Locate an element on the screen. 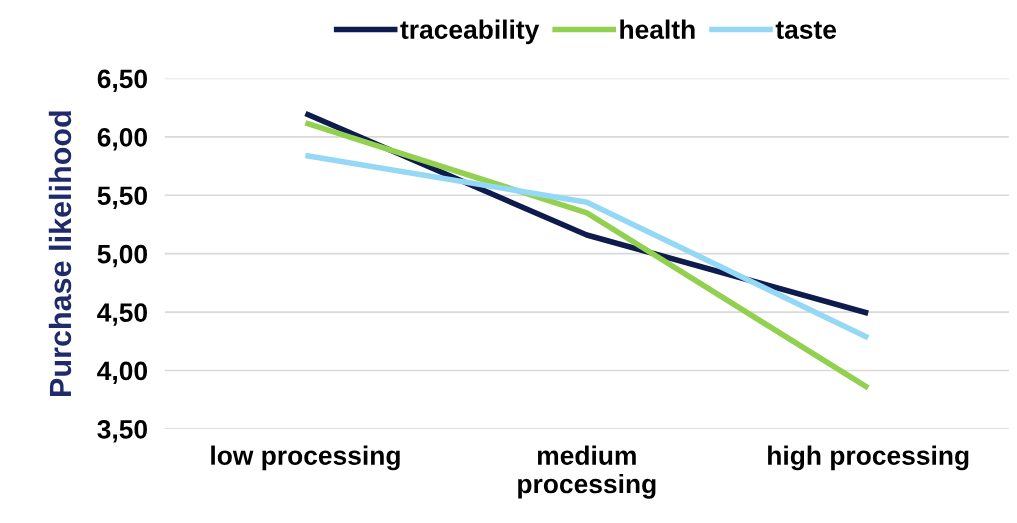 Image resolution: width=1017 pixels, height=523 pixels. y-tick-label: 5,00 is located at coordinates (122, 256).